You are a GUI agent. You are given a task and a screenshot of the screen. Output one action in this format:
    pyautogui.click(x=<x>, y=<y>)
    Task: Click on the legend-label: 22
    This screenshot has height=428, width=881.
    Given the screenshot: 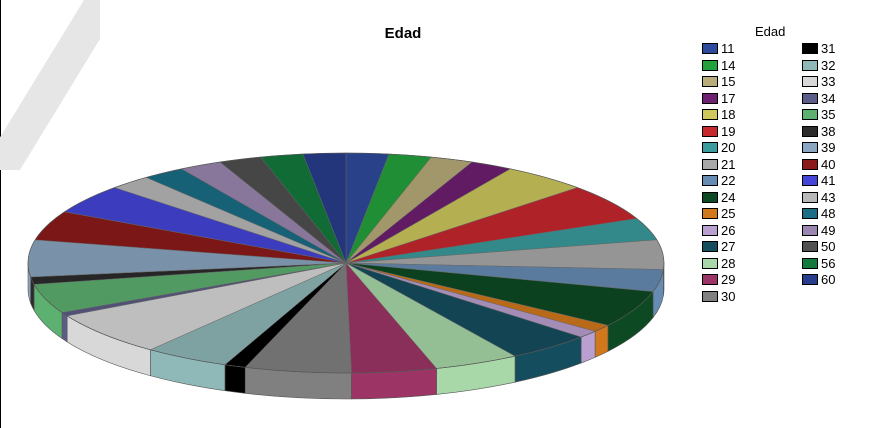 What is the action you would take?
    pyautogui.click(x=728, y=180)
    